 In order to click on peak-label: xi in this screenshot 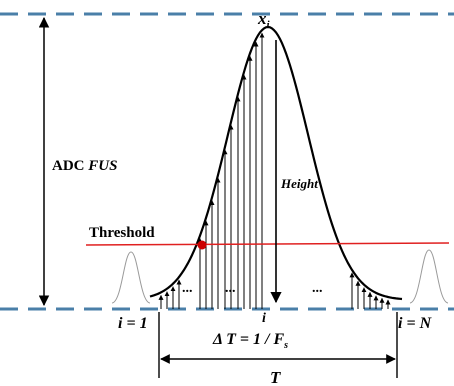, I will do `click(264, 20)`.